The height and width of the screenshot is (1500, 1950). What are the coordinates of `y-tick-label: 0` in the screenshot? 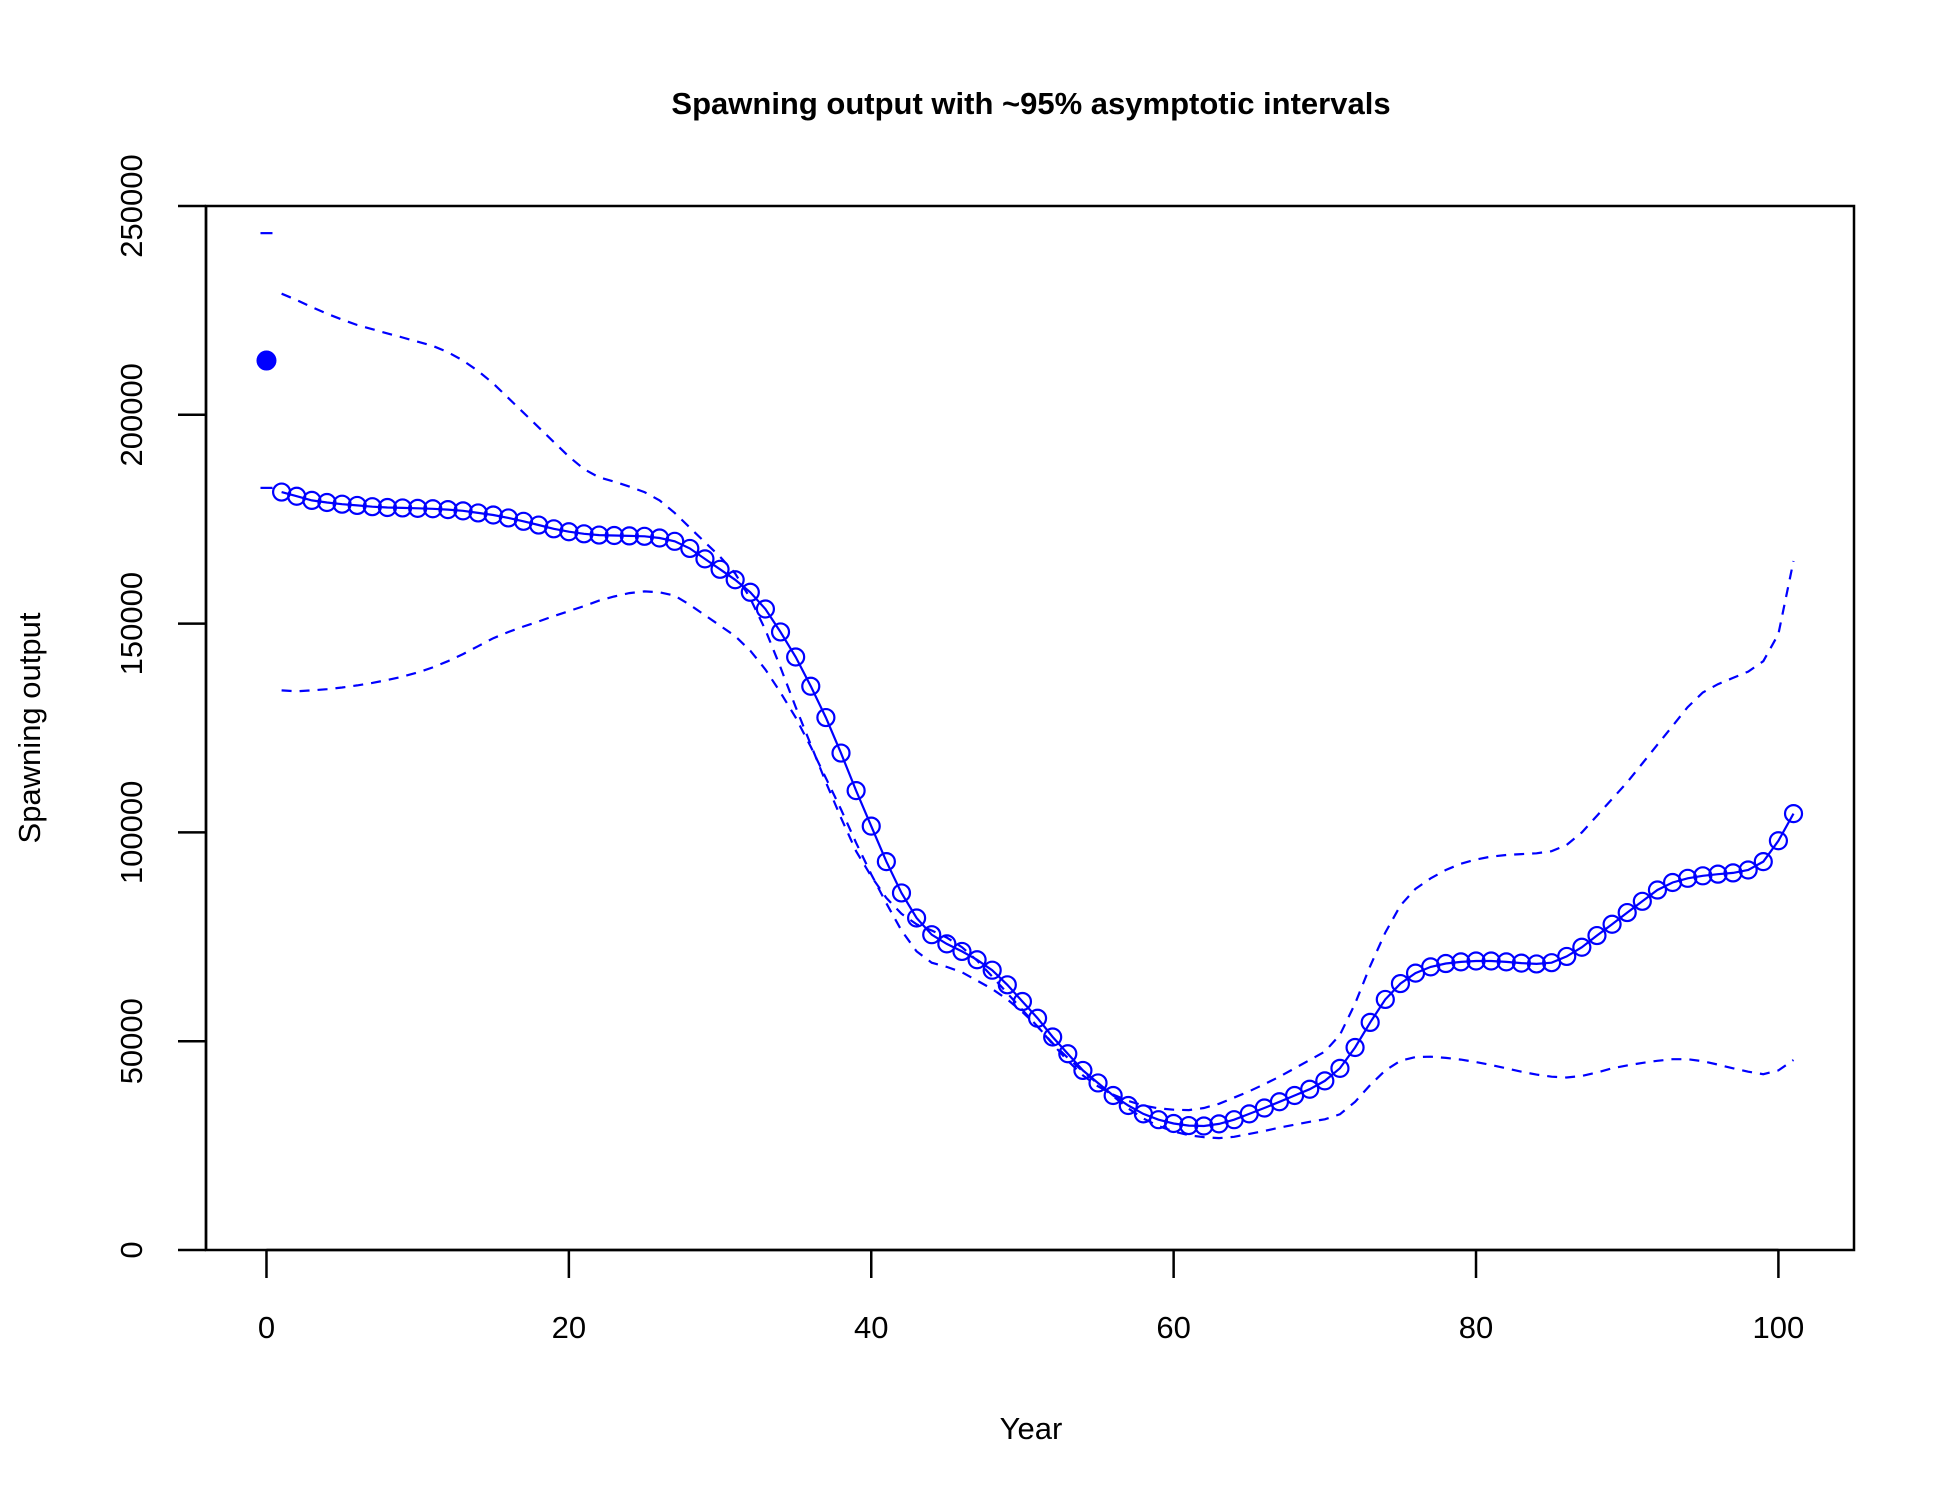 It's located at (131, 1249).